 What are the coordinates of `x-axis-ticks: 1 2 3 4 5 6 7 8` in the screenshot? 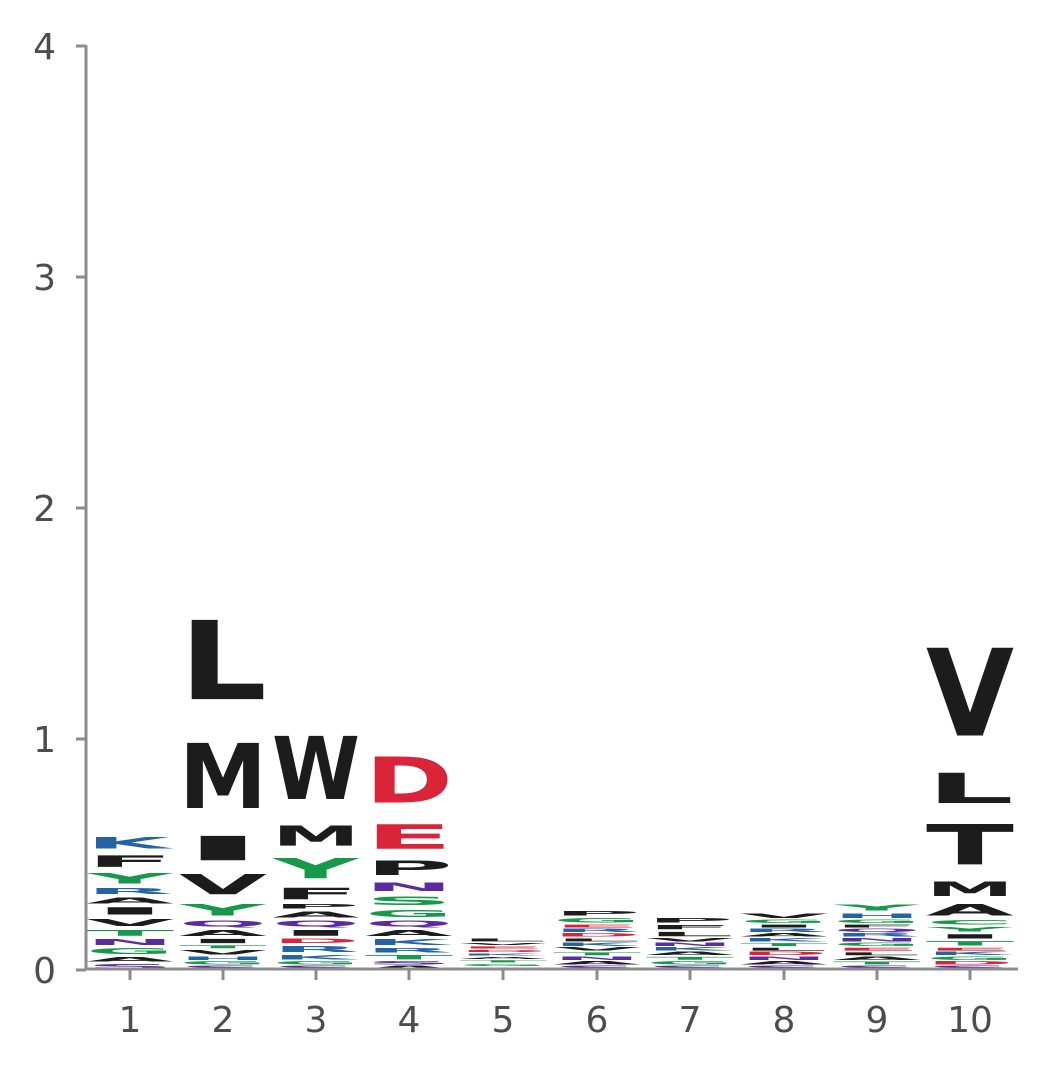 It's located at (556, 1005).